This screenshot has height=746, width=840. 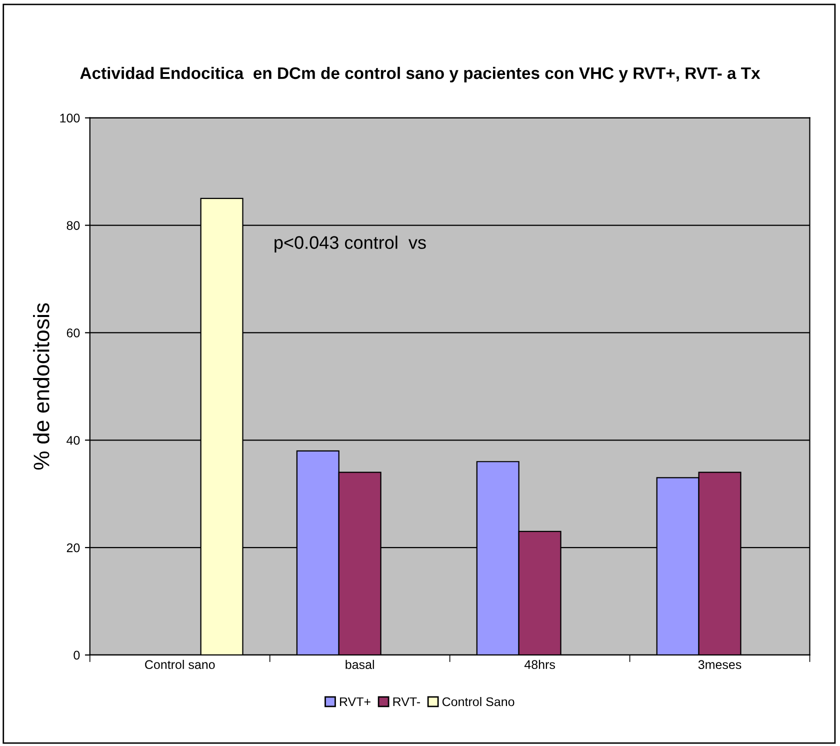 What do you see at coordinates (73, 440) in the screenshot?
I see `y-tick-label: 40` at bounding box center [73, 440].